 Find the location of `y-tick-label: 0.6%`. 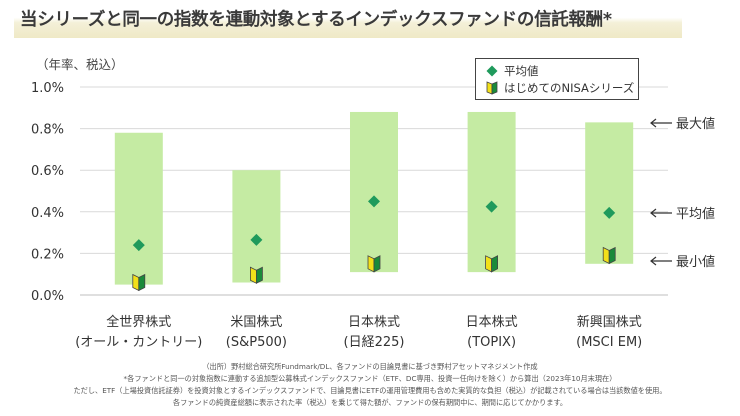

y-tick-label: 0.6% is located at coordinates (47, 171).